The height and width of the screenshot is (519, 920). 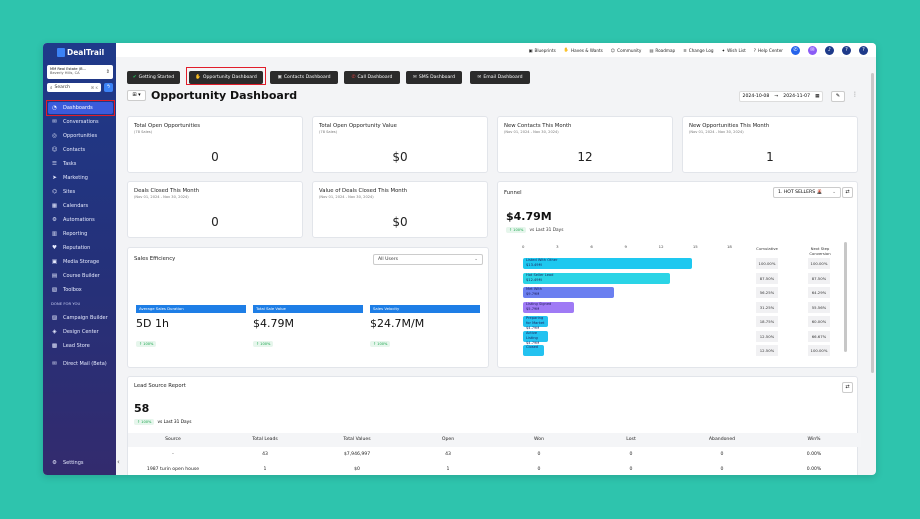 I want to click on topbar-link-blueprints: ▣ Blueprints, so click(x=542, y=50).